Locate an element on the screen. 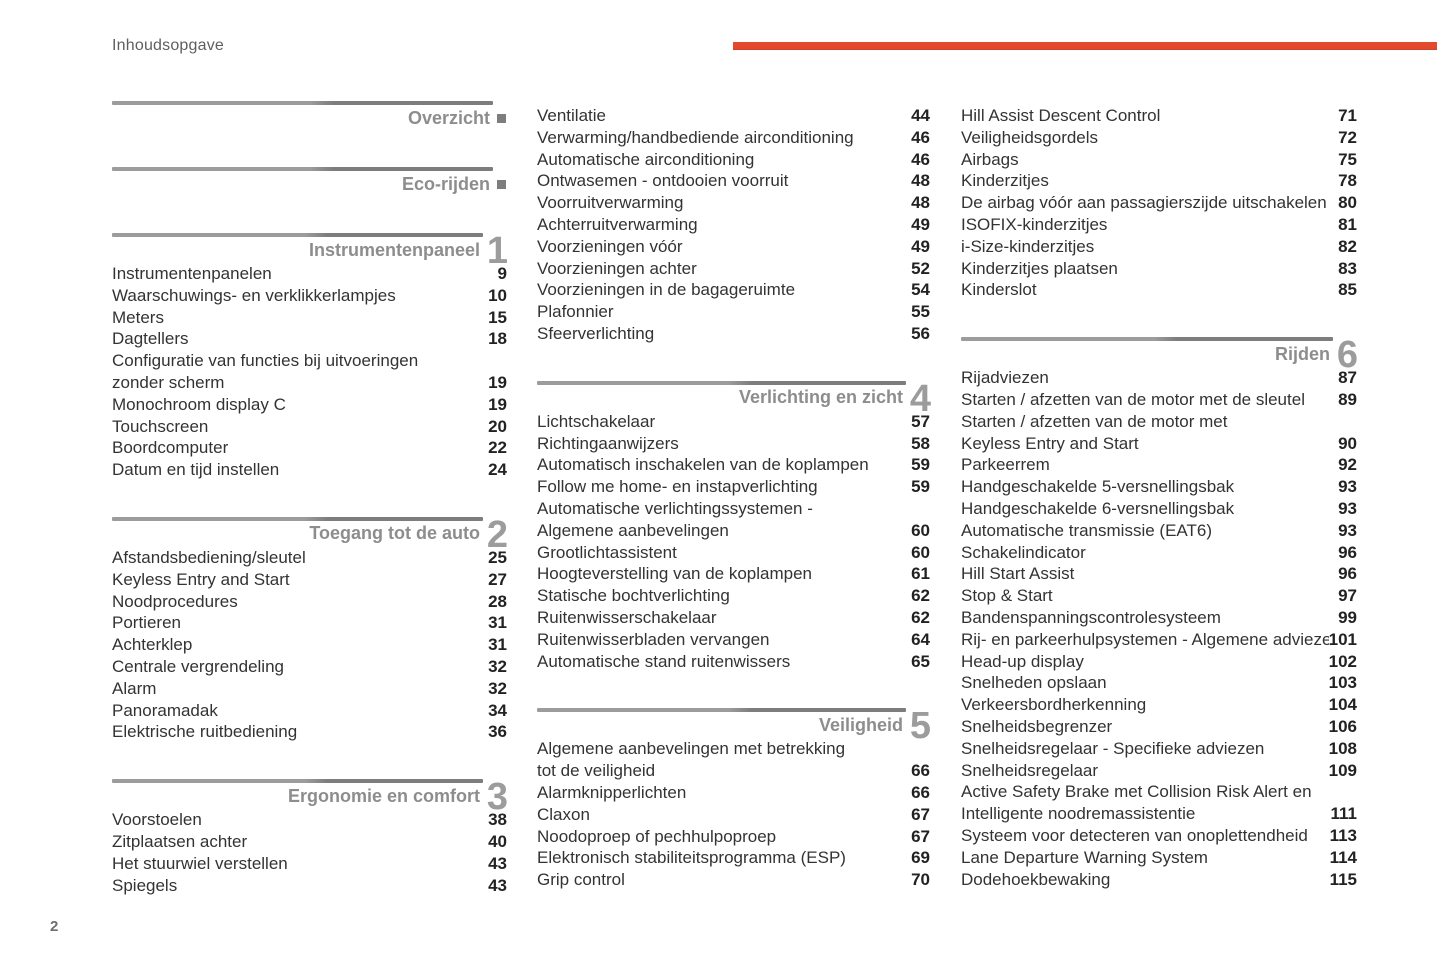 This screenshot has width=1445, height=964. toc-entry: Ventilatie 44 is located at coordinates (733, 116).